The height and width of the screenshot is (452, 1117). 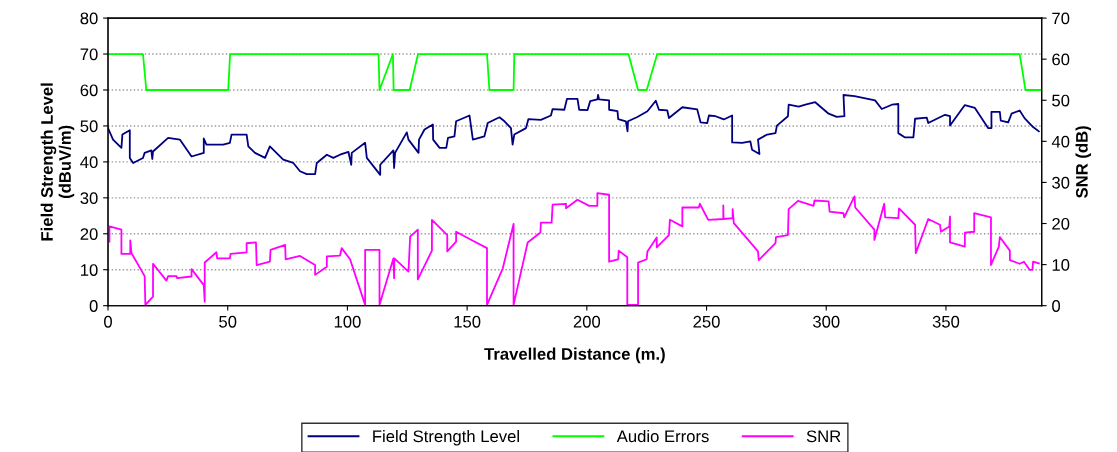 What do you see at coordinates (89, 270) in the screenshot?
I see `y-tick-label: 10` at bounding box center [89, 270].